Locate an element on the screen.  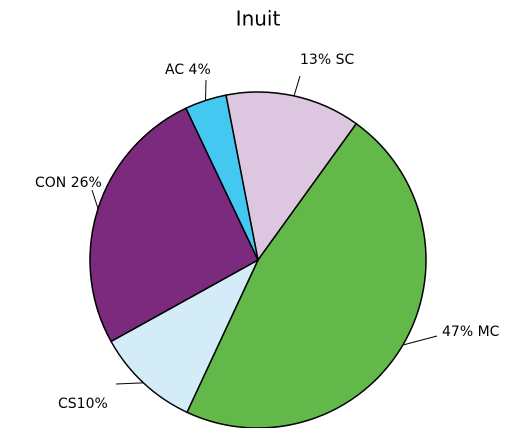
slice-label: CON 26% is located at coordinates (68, 183).